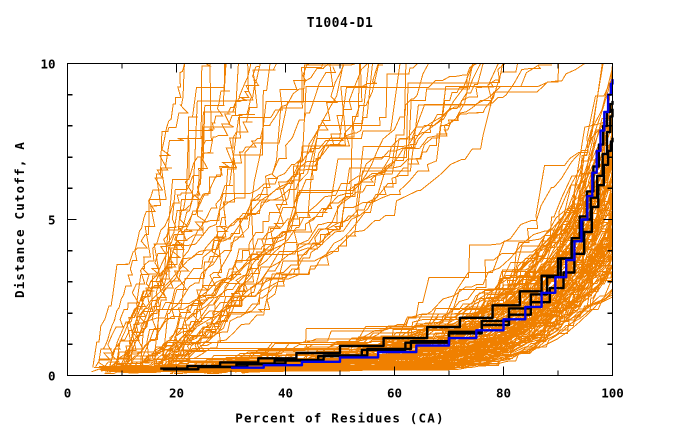 The width and height of the screenshot is (680, 440). I want to click on x-tick-label: 60, so click(394, 393).